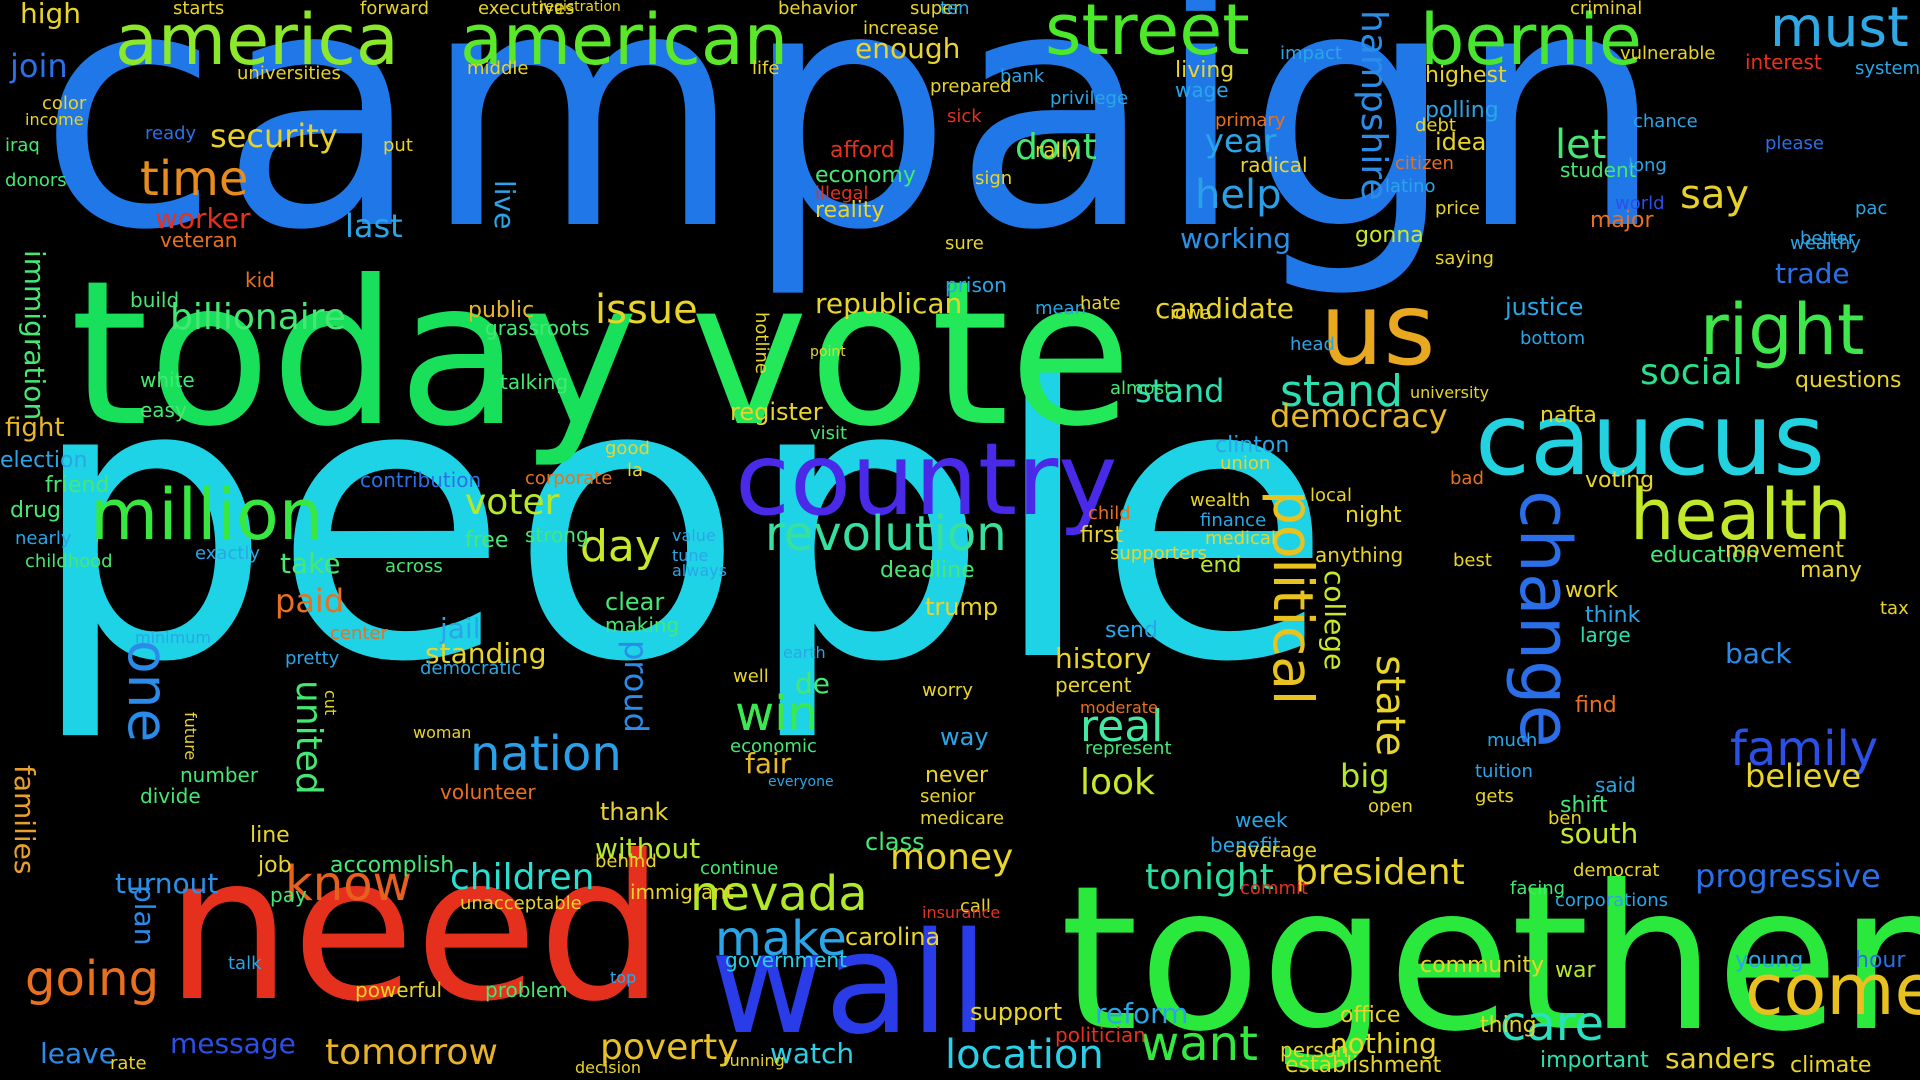 The width and height of the screenshot is (1920, 1080). Describe the element at coordinates (203, 218) in the screenshot. I see `word: worker` at that location.